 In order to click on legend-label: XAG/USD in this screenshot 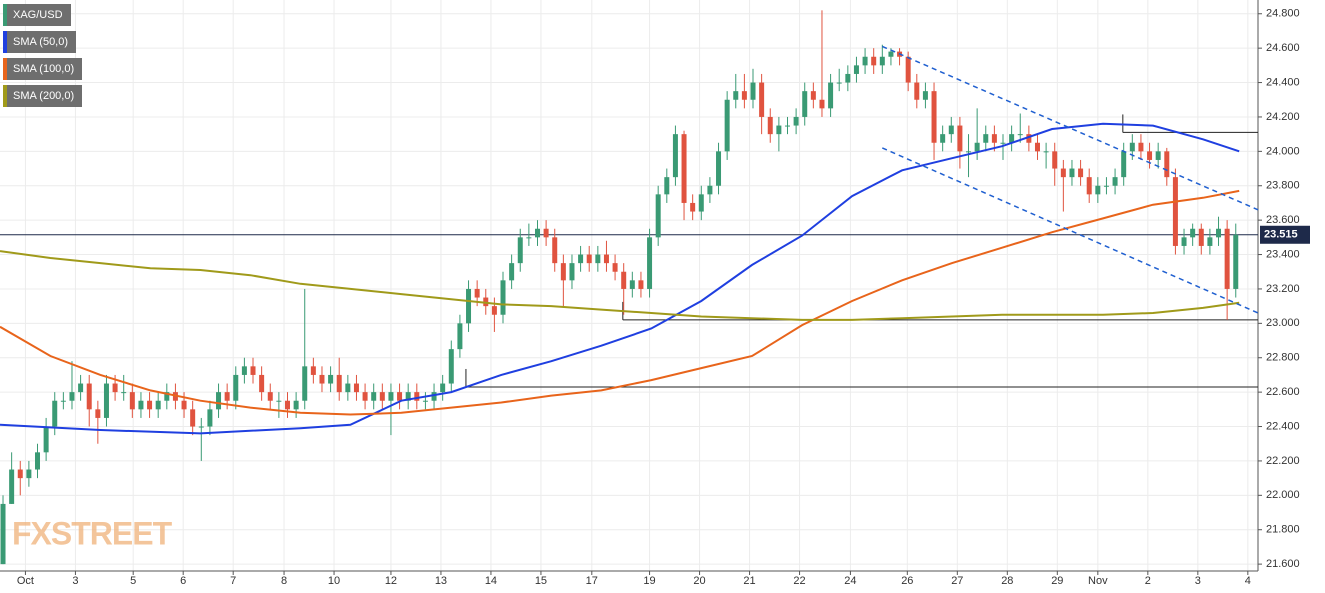, I will do `click(38, 15)`.